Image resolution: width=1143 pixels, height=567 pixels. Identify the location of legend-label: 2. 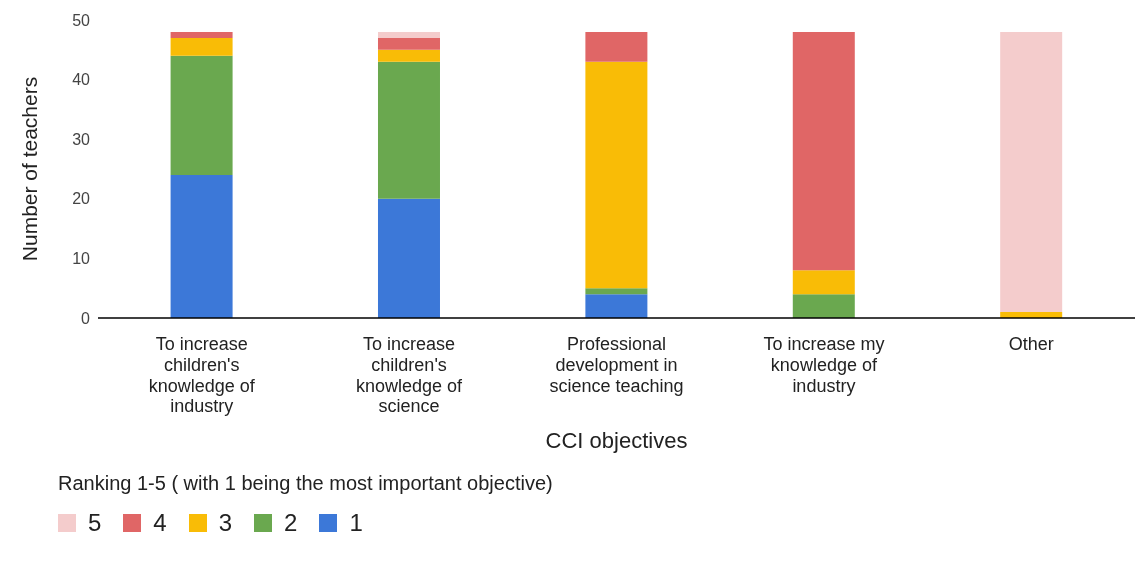
(291, 523).